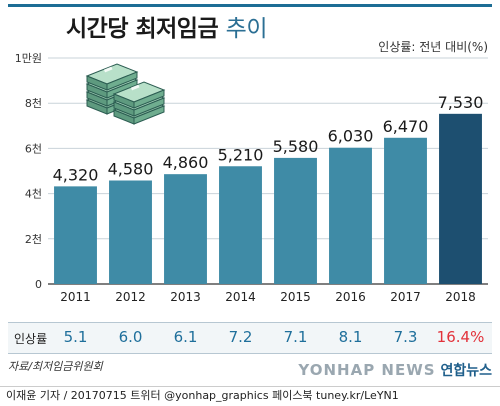  Describe the element at coordinates (38, 284) in the screenshot. I see `y-tick-label: 0` at that location.